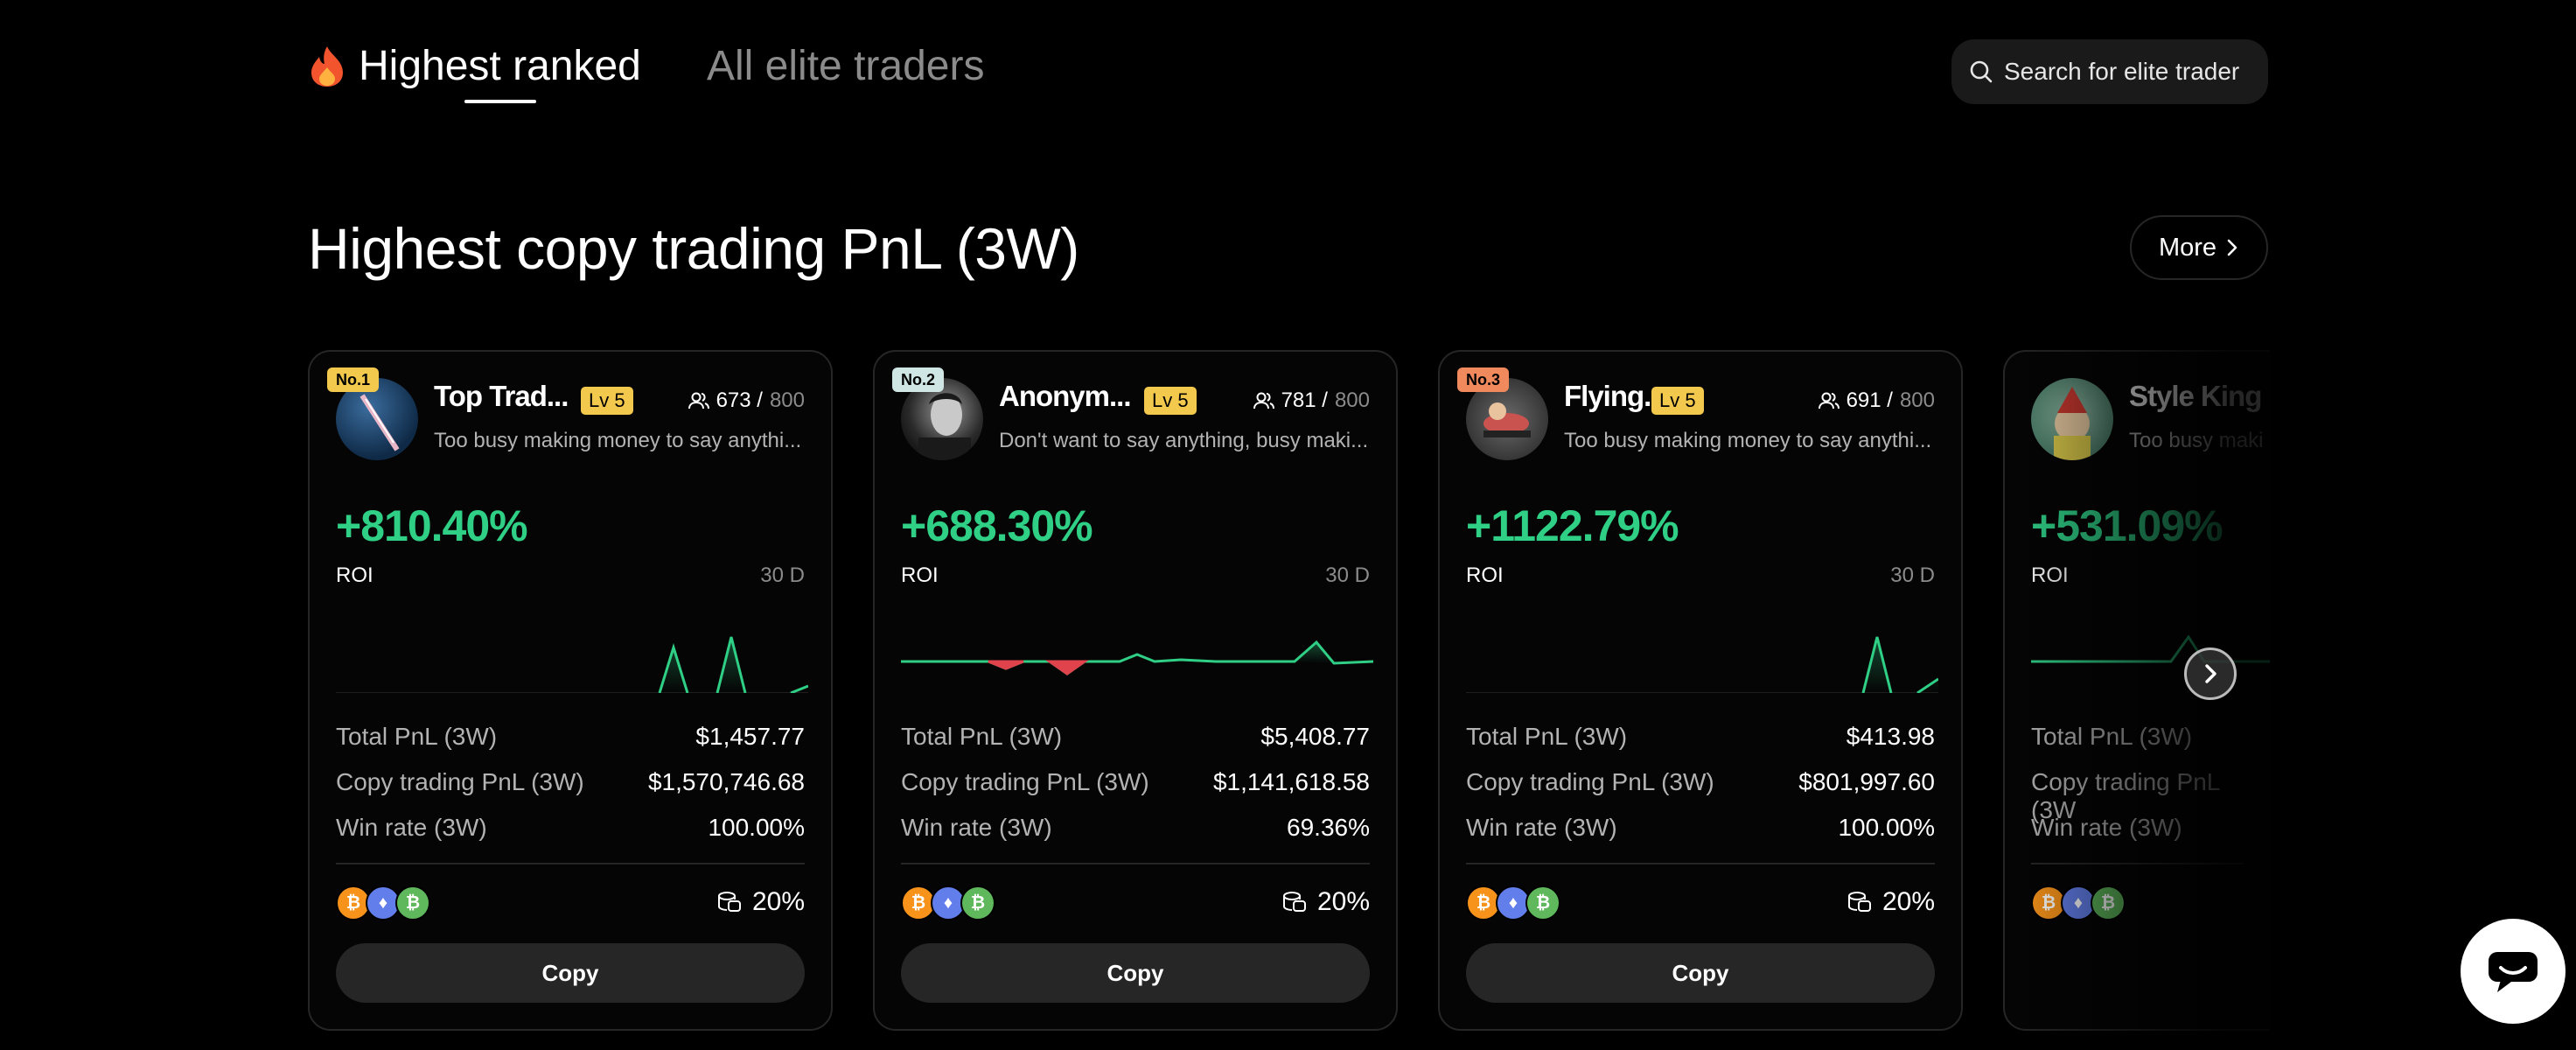 This screenshot has height=1050, width=2576. What do you see at coordinates (846, 66) in the screenshot?
I see `tab-all-elite-traders: All elite traders` at bounding box center [846, 66].